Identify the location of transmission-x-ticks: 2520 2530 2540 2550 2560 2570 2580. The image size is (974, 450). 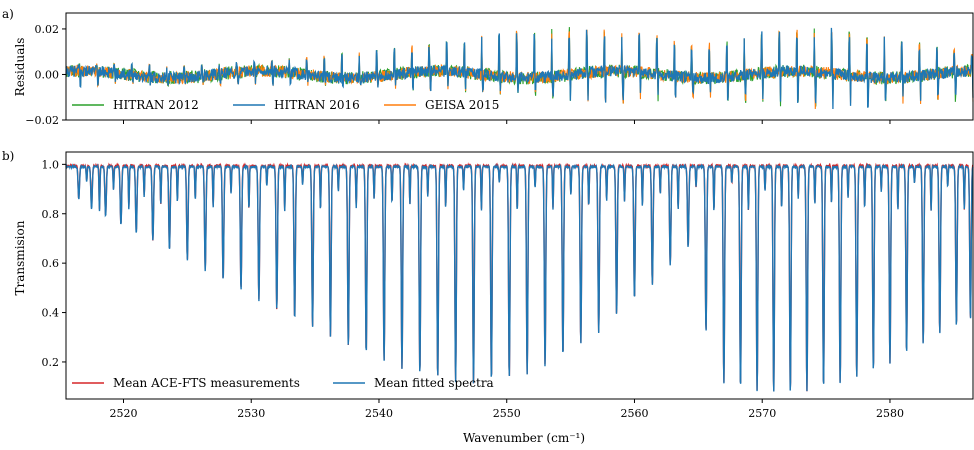
(506, 409).